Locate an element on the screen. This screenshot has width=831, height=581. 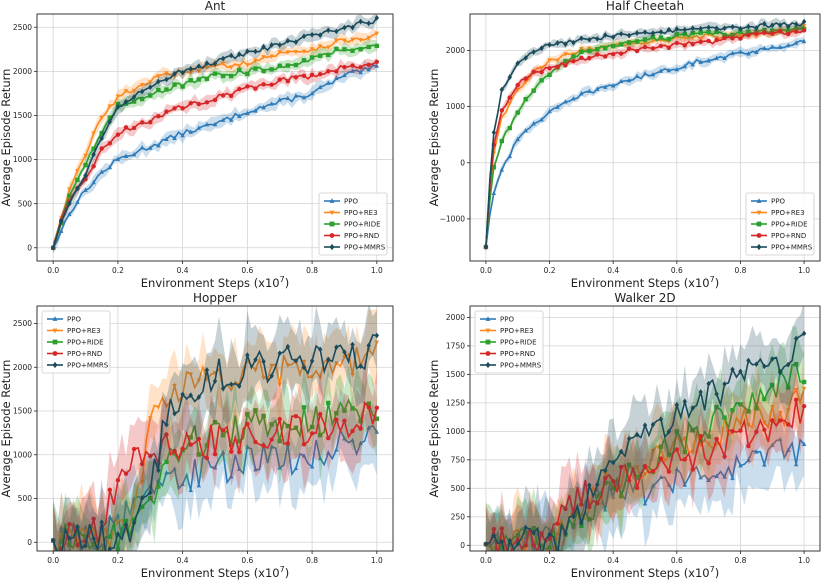
y-tick-label: 1000 is located at coordinates (455, 431).